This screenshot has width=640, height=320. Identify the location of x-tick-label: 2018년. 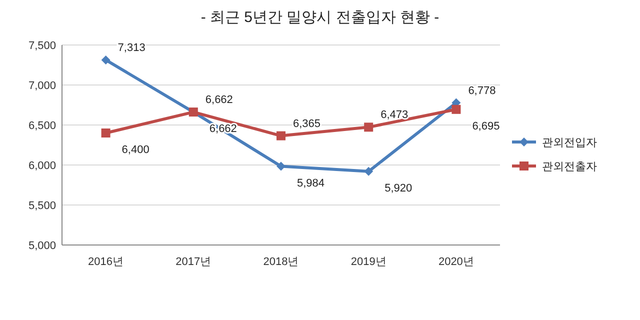
(281, 262).